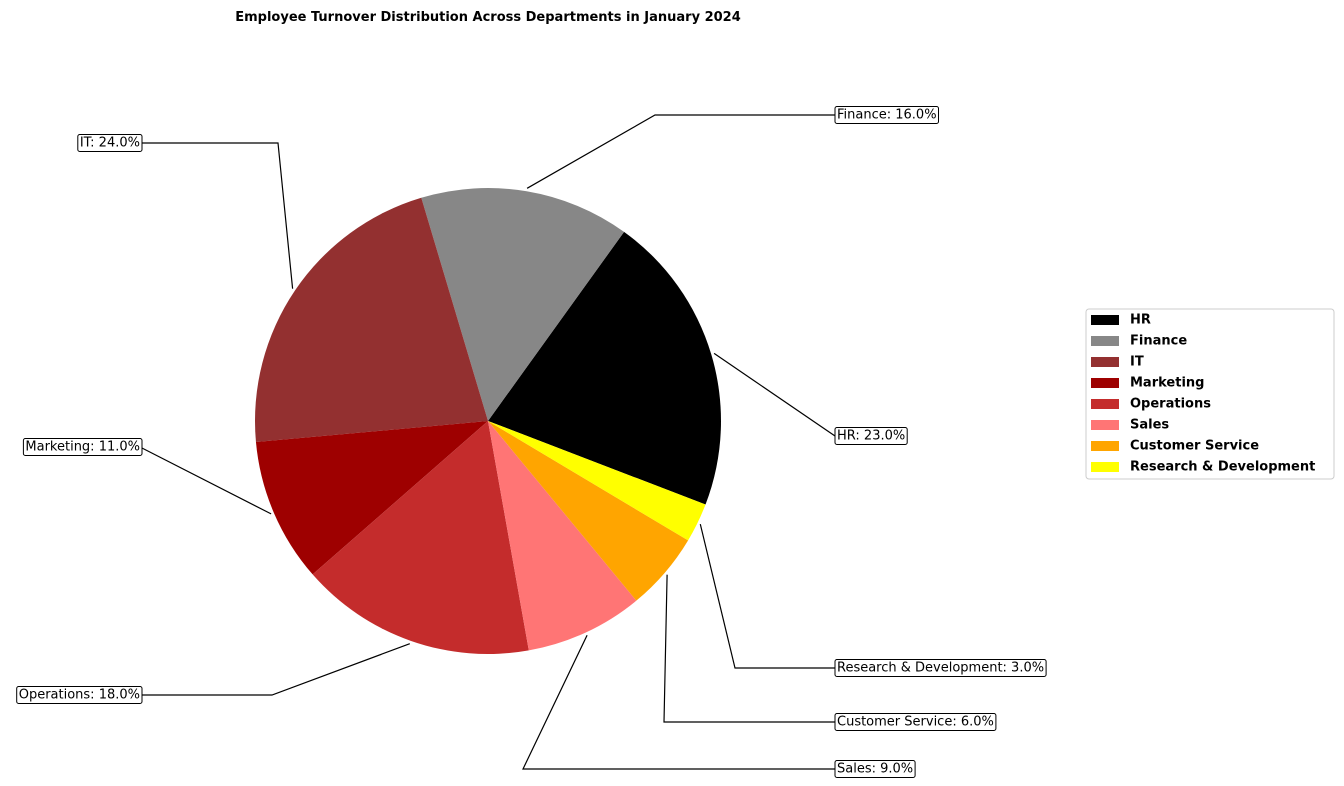 This screenshot has width=1344, height=786. I want to click on callout-label-finance: Finance: 16.0%, so click(887, 115).